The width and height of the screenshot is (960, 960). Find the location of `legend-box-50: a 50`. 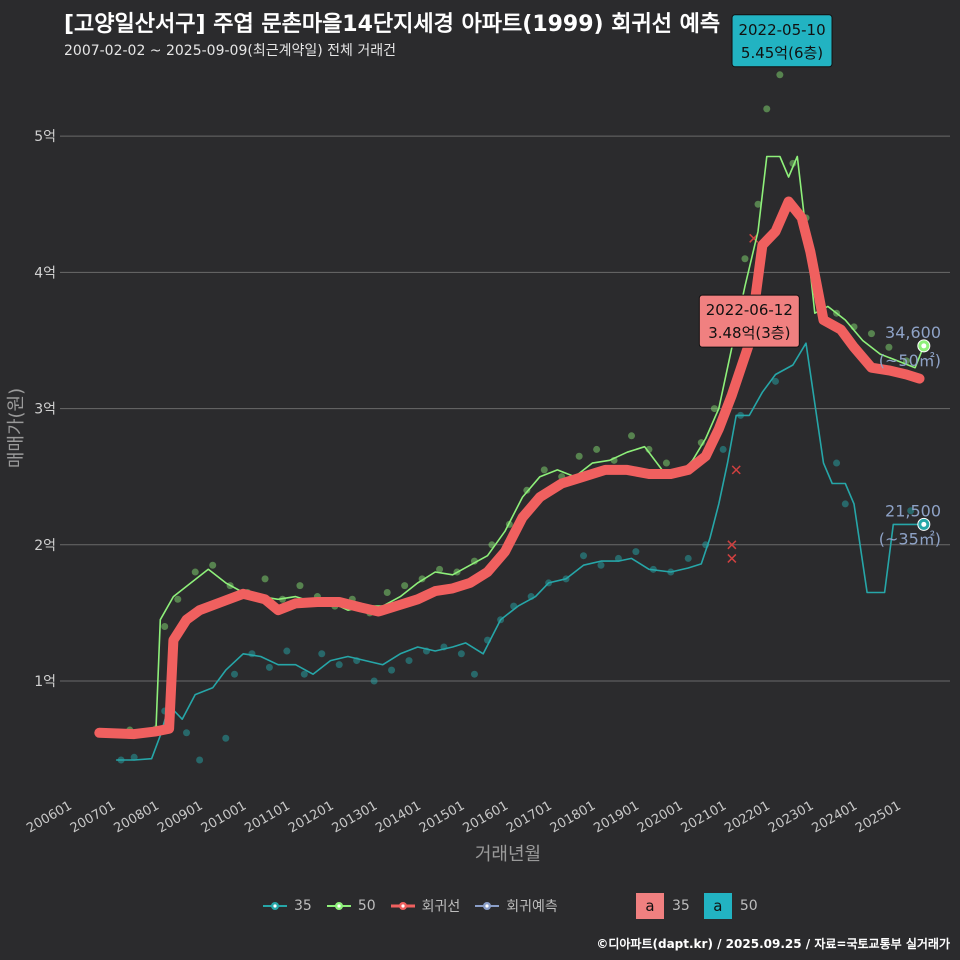

legend-box-50: a 50 is located at coordinates (730, 906).